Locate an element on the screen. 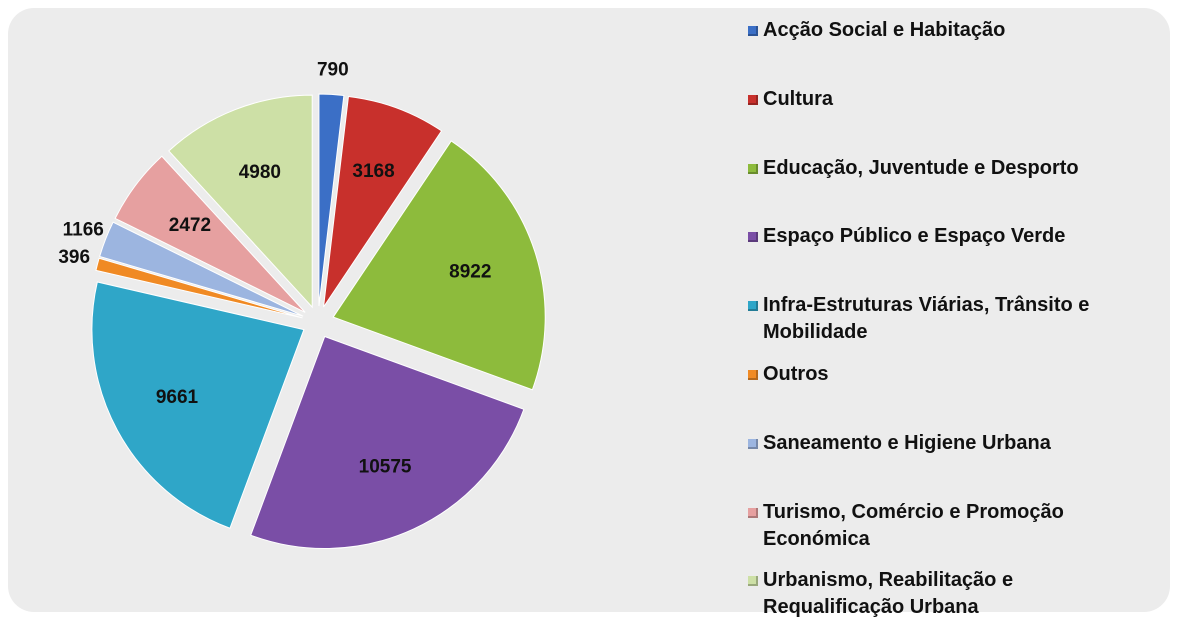 Image resolution: width=1180 pixels, height=621 pixels. legend-label: Saneamento e Higiene Urbana is located at coordinates (907, 442).